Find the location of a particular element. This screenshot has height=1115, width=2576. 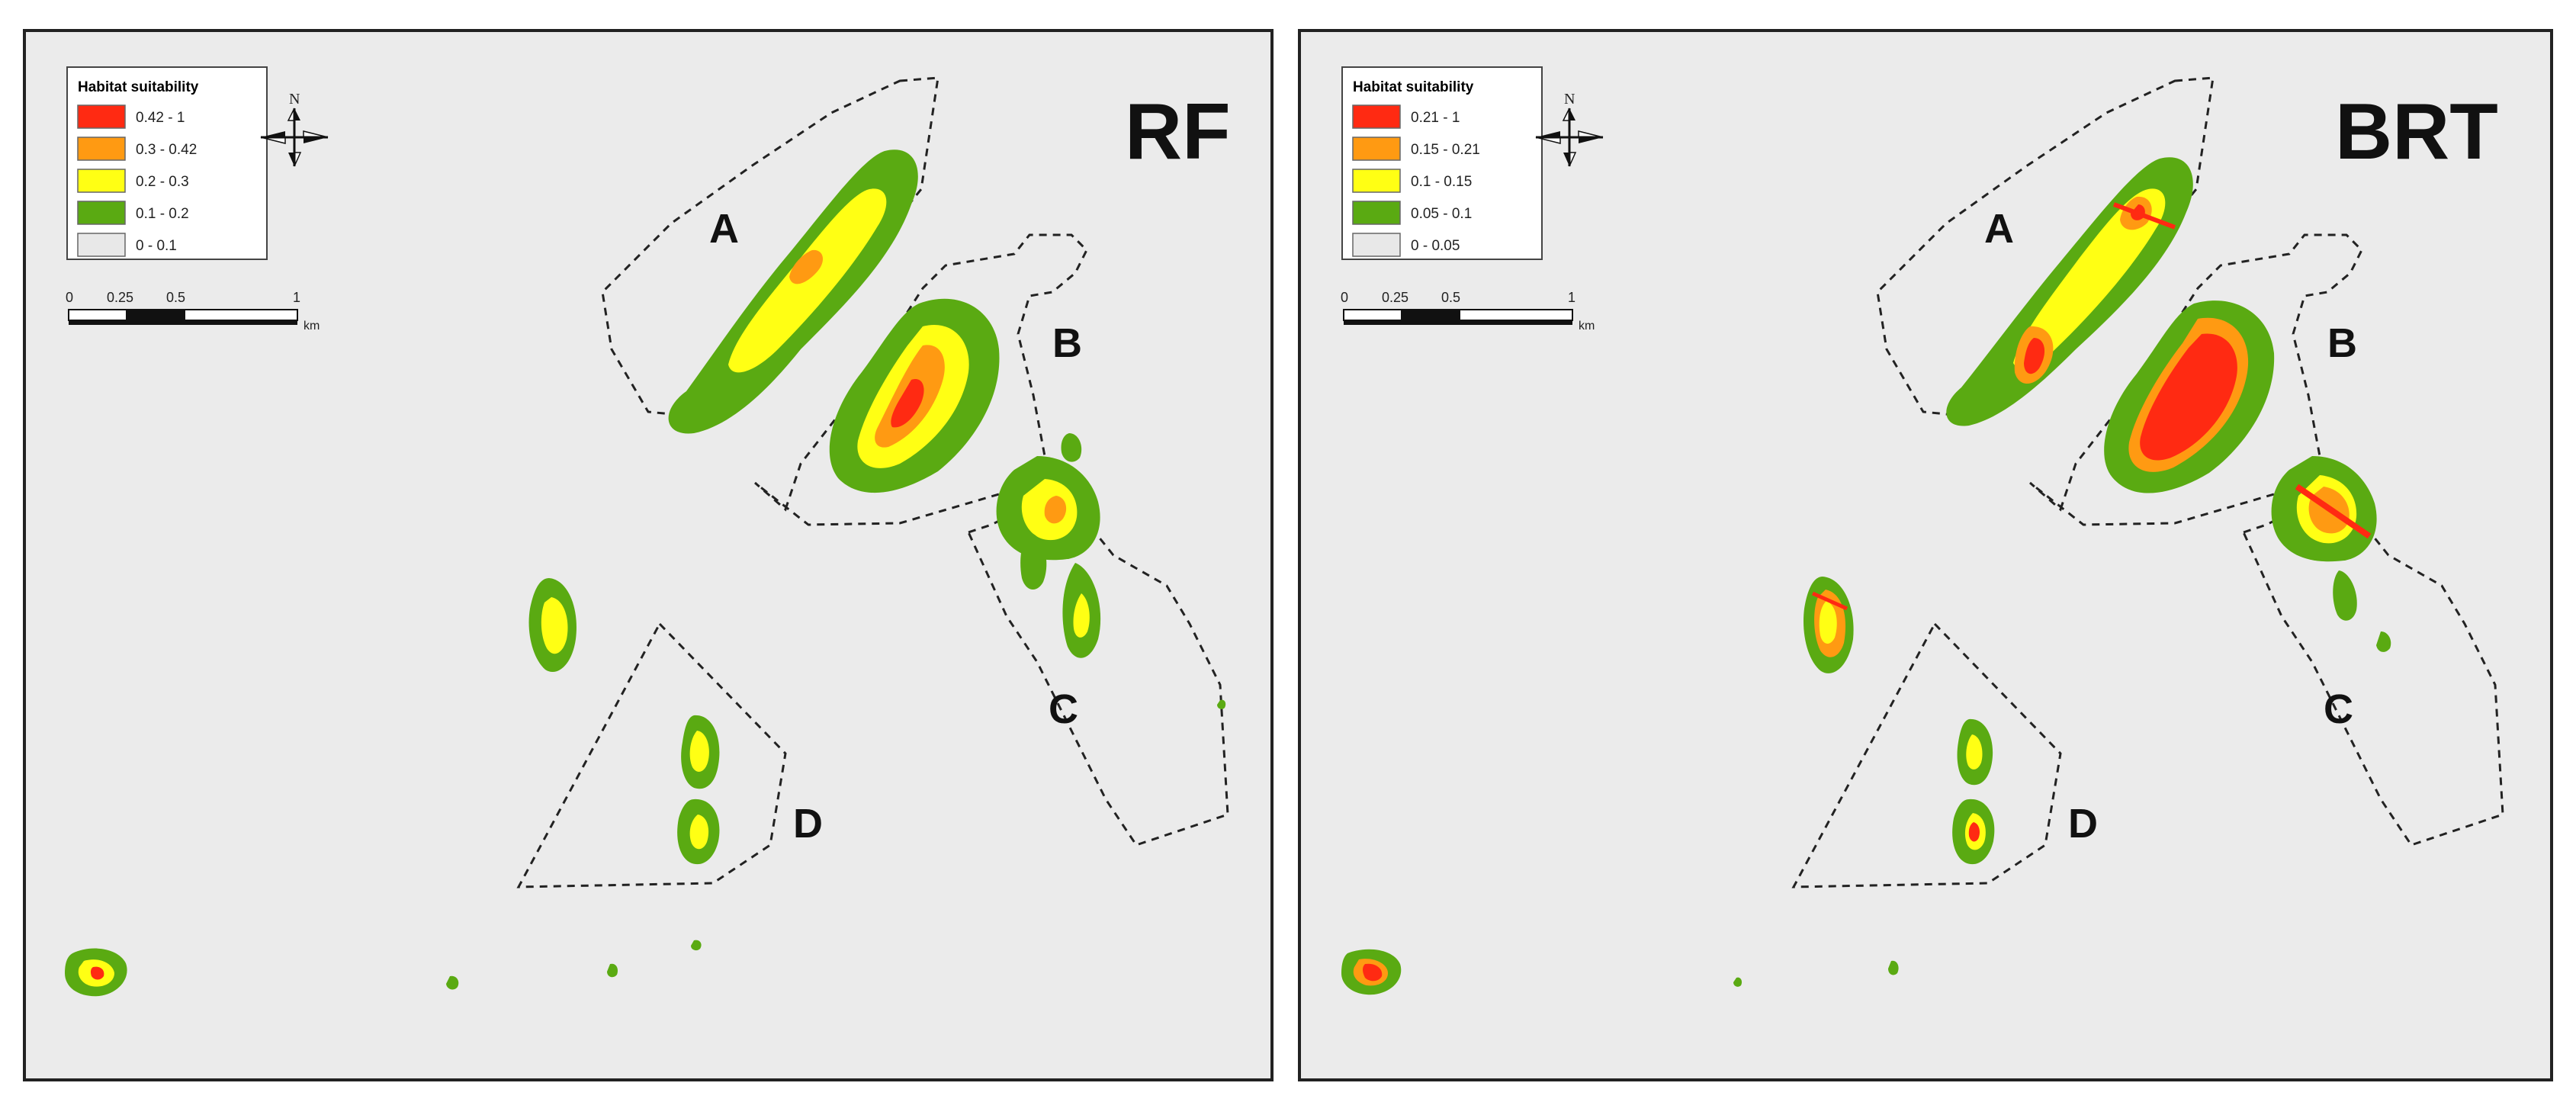

legend-label: 0.15 - 0.21 is located at coordinates (1445, 150).